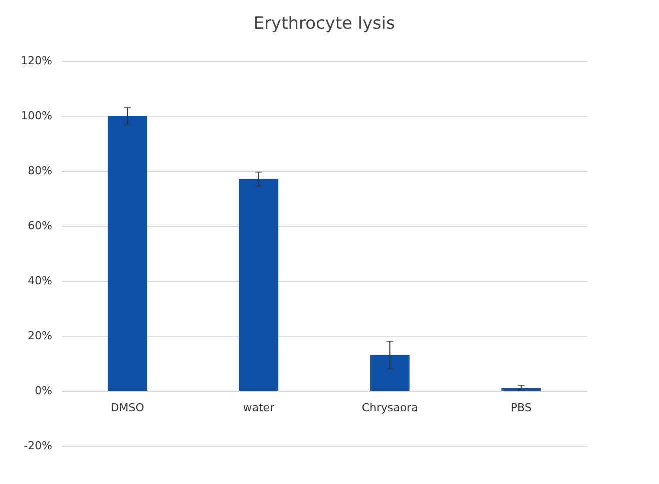 This screenshot has height=484, width=659. I want to click on x-tick-label: DMSO, so click(127, 408).